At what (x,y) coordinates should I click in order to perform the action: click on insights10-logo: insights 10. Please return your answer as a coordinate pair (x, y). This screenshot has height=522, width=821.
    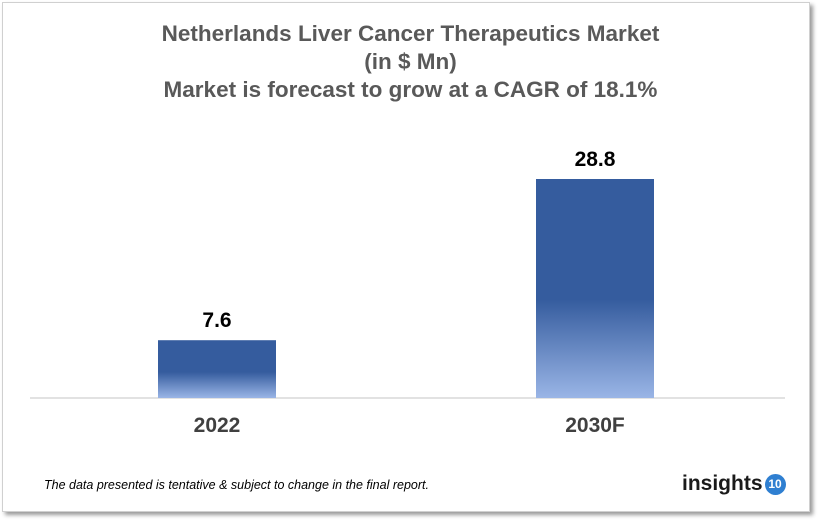
    Looking at the image, I should click on (734, 484).